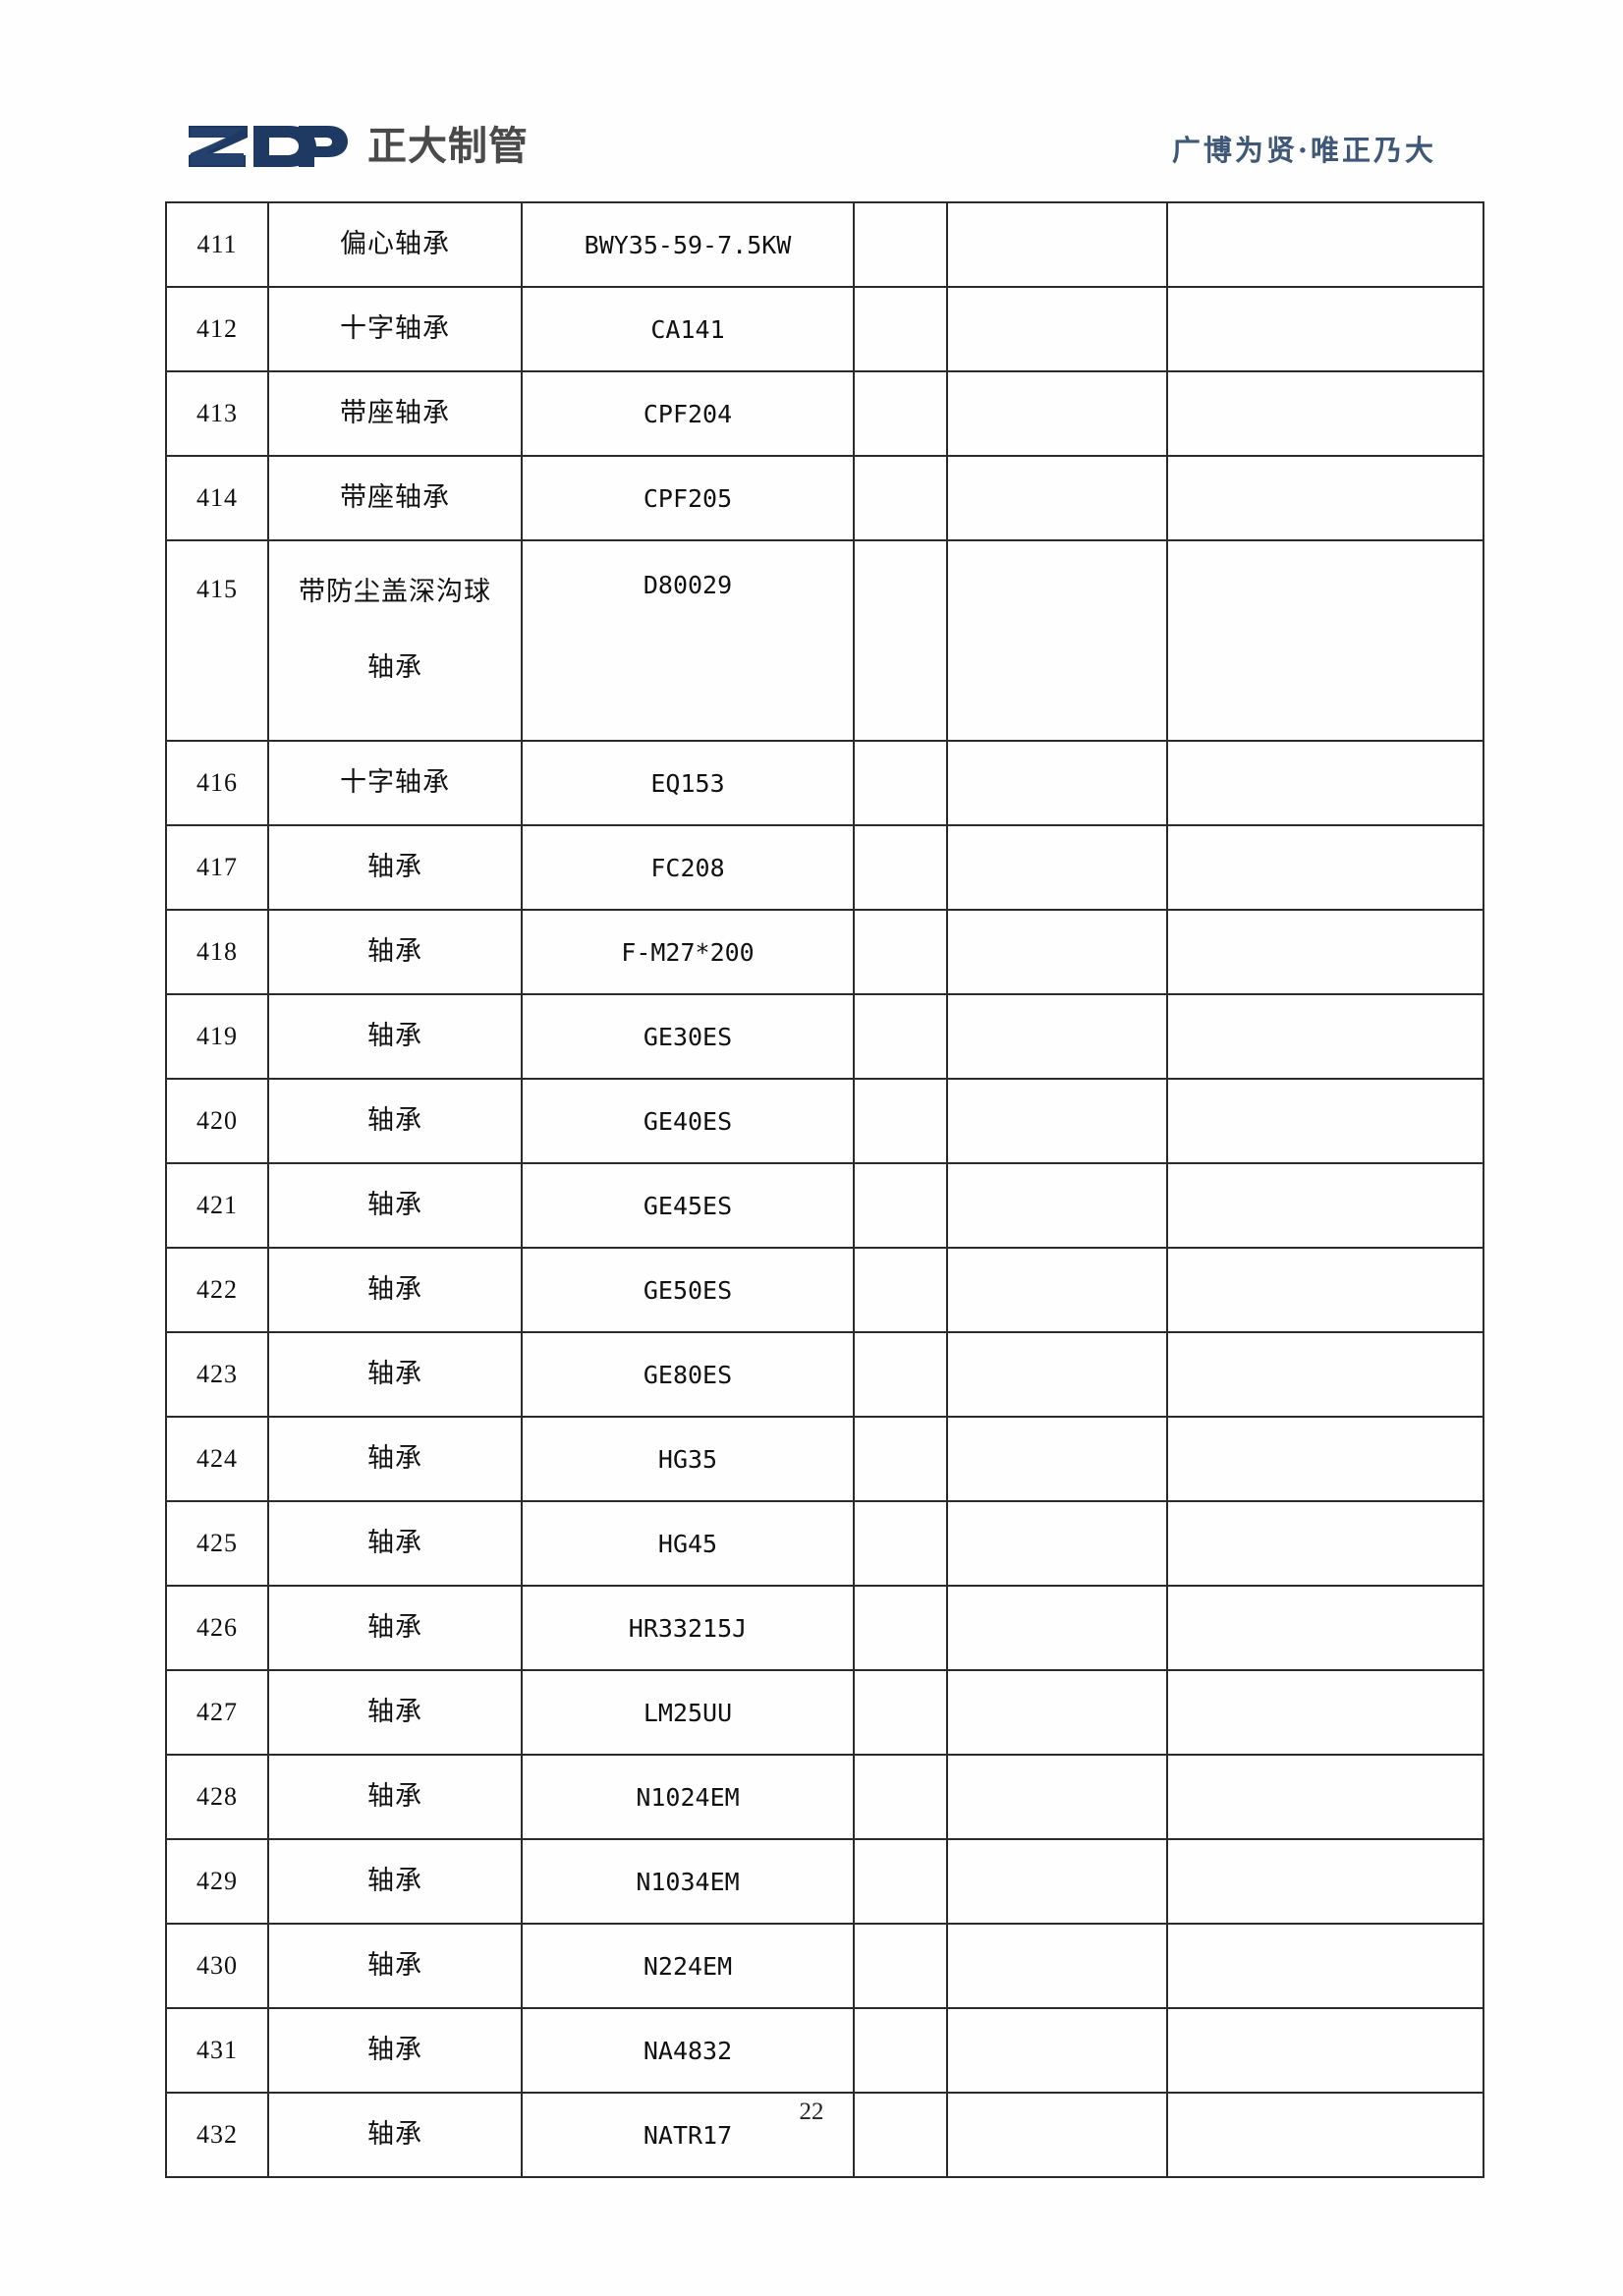  Describe the element at coordinates (217, 1796) in the screenshot. I see `sequence-value: 428` at that location.